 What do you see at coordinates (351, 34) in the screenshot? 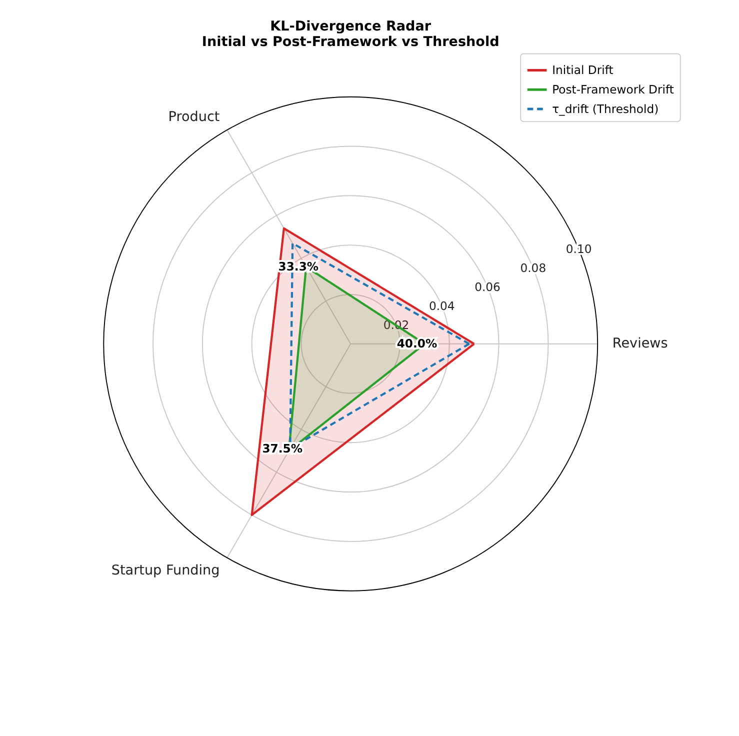
I see `chart-title: KL-Divergence Radar Initial vs Post-Framework vs Threshold` at bounding box center [351, 34].